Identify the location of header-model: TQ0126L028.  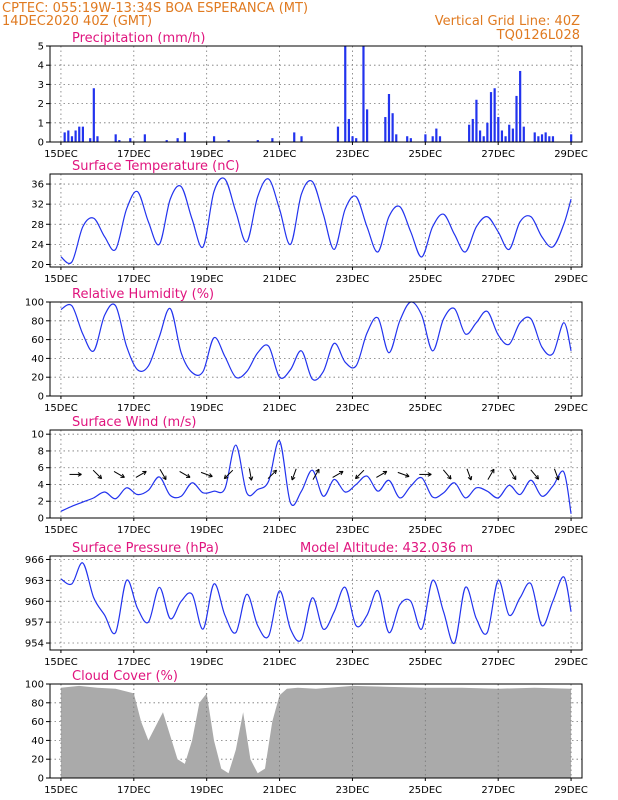
(538, 35).